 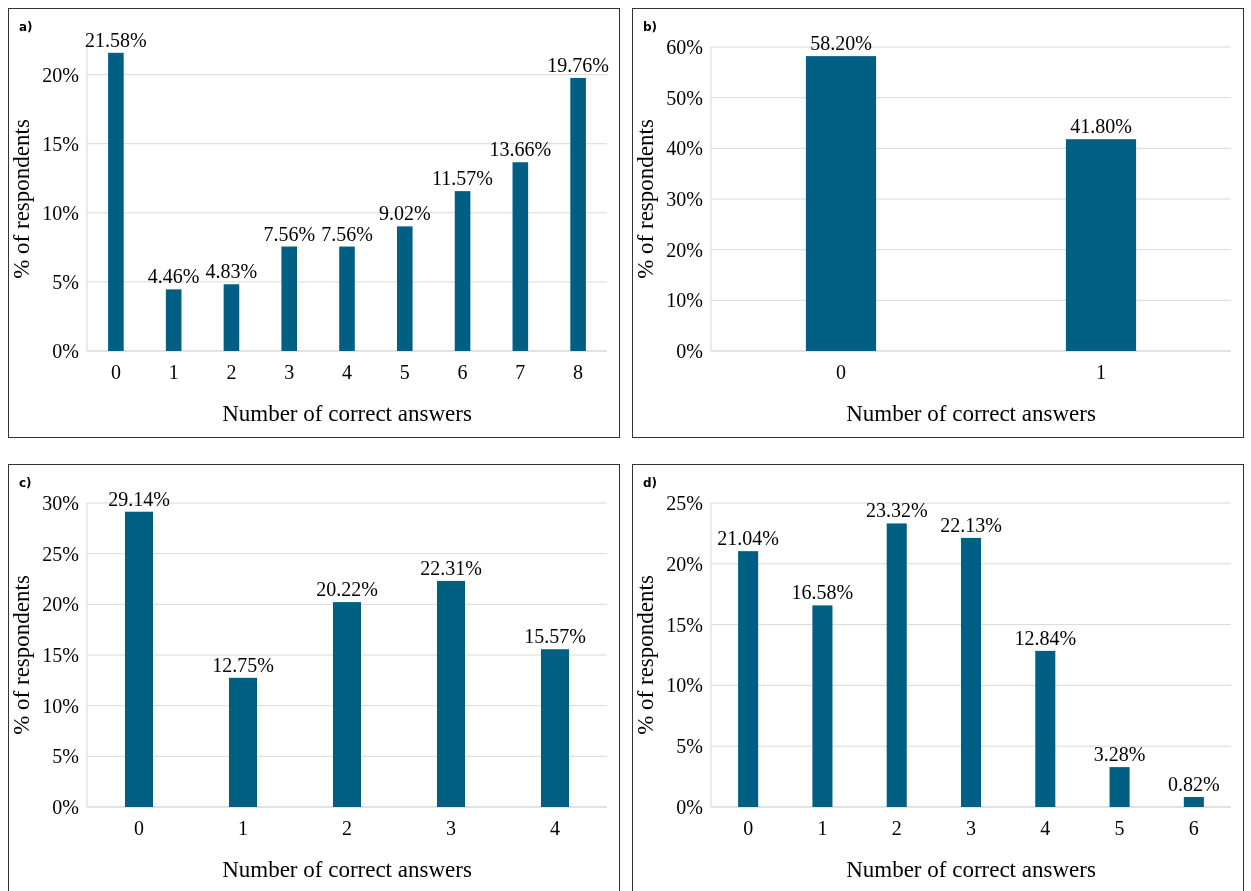 I want to click on data-label: 29.14%, so click(x=139, y=498).